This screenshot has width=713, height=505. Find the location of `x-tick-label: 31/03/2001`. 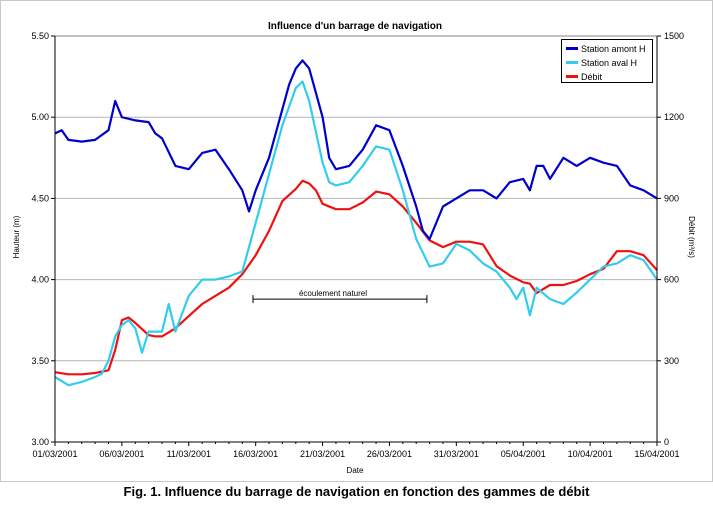

x-tick-label: 31/03/2001 is located at coordinates (456, 454).